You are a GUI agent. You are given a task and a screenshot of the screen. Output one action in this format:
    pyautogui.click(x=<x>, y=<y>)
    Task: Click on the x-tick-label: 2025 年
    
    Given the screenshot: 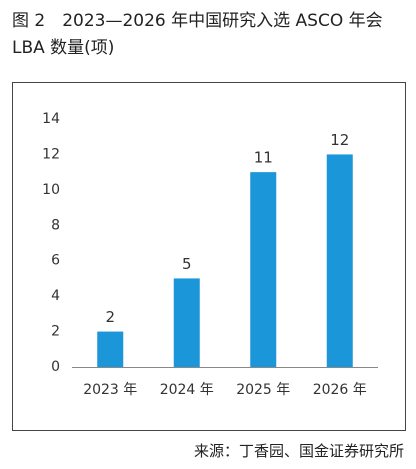 What is the action you would take?
    pyautogui.click(x=263, y=390)
    